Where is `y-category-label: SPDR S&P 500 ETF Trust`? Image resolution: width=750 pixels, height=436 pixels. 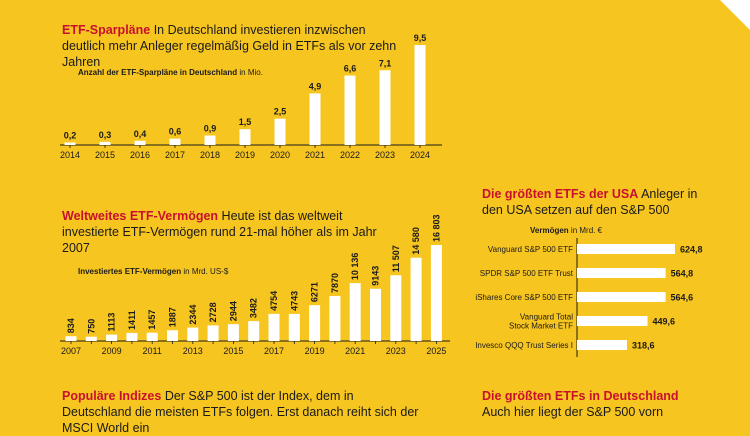
y-category-label: SPDR S&P 500 ETF Trust is located at coordinates (527, 273).